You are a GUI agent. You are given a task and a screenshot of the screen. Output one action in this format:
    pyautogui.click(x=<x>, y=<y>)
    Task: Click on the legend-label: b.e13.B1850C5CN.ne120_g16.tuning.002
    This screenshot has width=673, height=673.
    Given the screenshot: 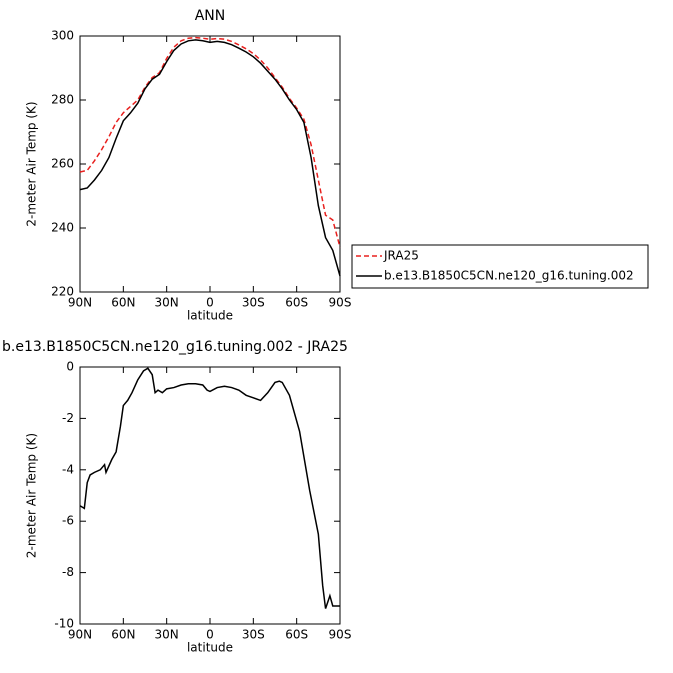 What is the action you would take?
    pyautogui.click(x=509, y=276)
    